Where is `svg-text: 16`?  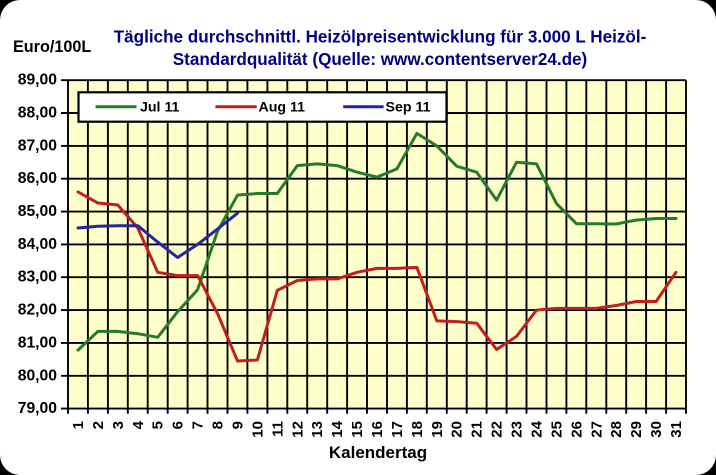 svg-text: 16 is located at coordinates (377, 429).